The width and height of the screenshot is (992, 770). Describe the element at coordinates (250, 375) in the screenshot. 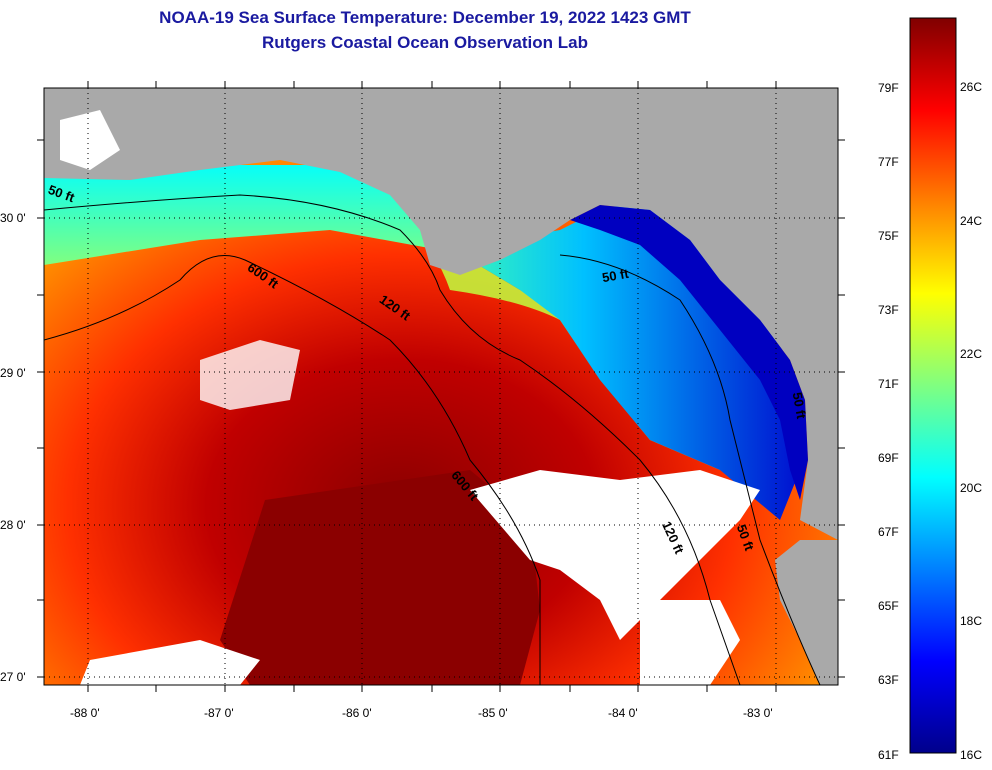

I see `cloud-center` at that location.